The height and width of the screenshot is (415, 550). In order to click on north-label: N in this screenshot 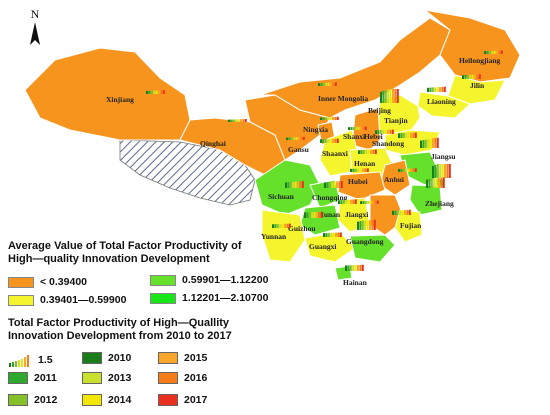, I will do `click(35, 14)`.